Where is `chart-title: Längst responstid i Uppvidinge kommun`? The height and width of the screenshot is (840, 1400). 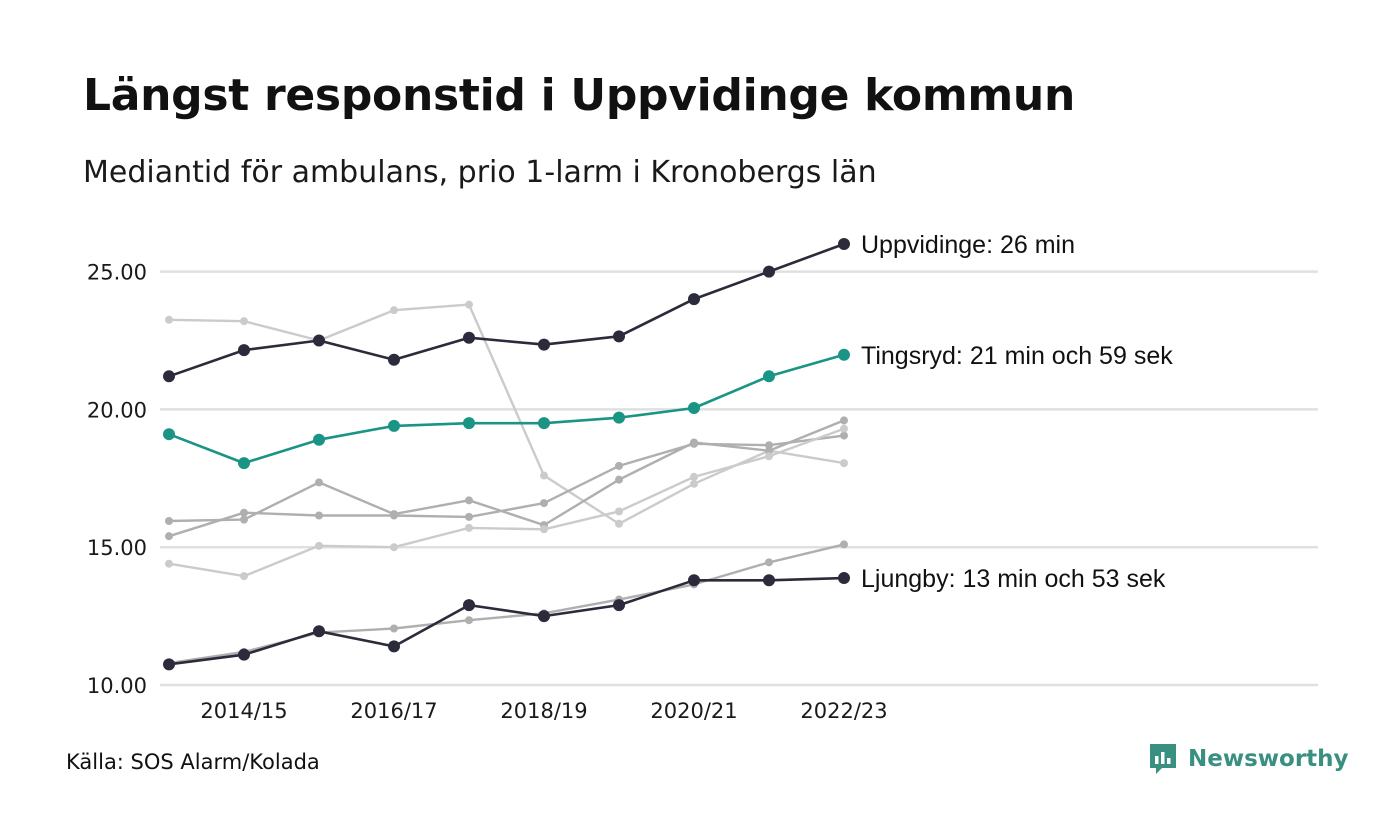
chart-title: Längst responstid i Uppvidinge kommun is located at coordinates (579, 95).